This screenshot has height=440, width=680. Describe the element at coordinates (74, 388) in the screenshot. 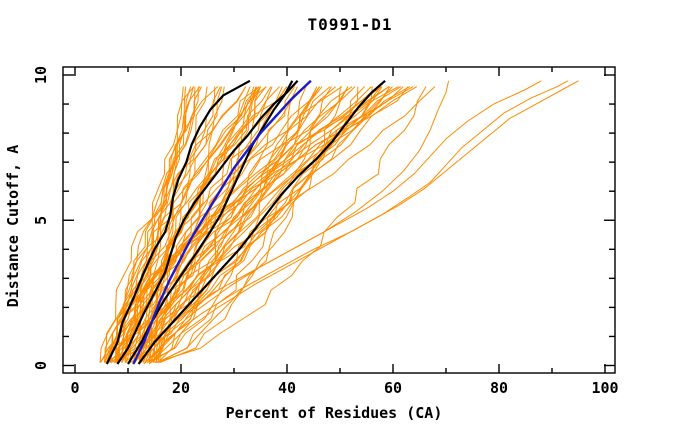

I see `x-tick-label: 0` at that location.